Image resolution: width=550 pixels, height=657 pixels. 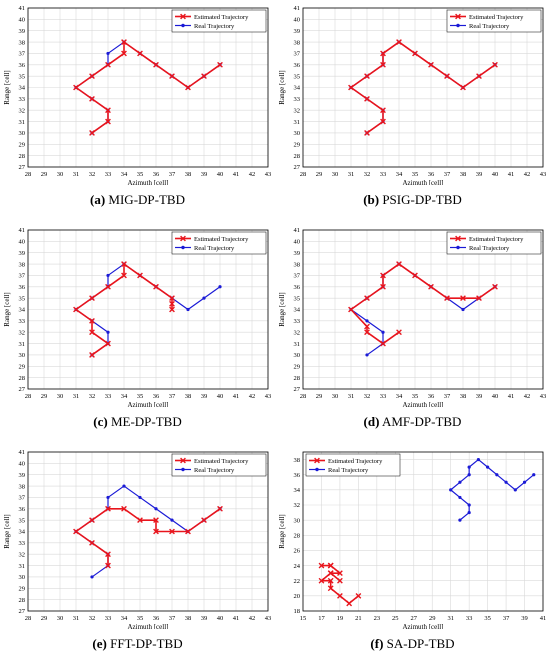 What do you see at coordinates (297, 122) in the screenshot?
I see `y-tick-label: 31` at bounding box center [297, 122].